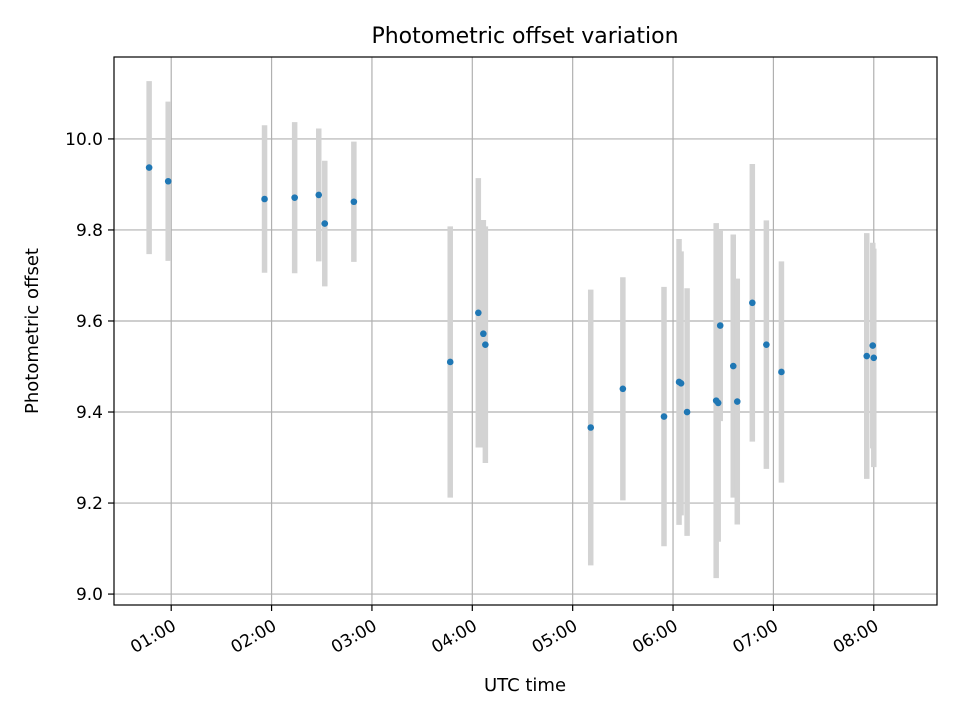 This screenshot has height=720, width=960. Describe the element at coordinates (524, 36) in the screenshot. I see `chart-title: Photometric offset variation` at that location.